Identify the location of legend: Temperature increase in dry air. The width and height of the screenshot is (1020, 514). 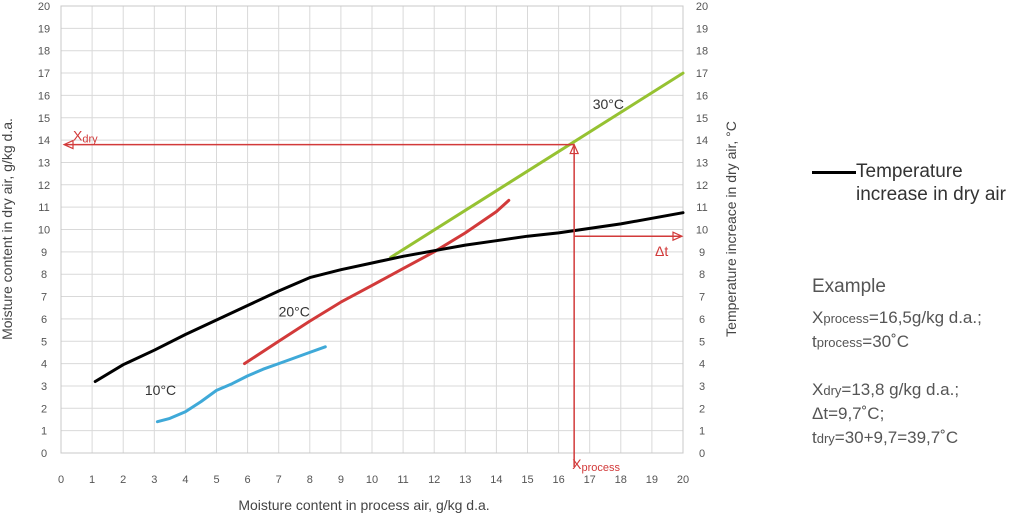
(916, 183).